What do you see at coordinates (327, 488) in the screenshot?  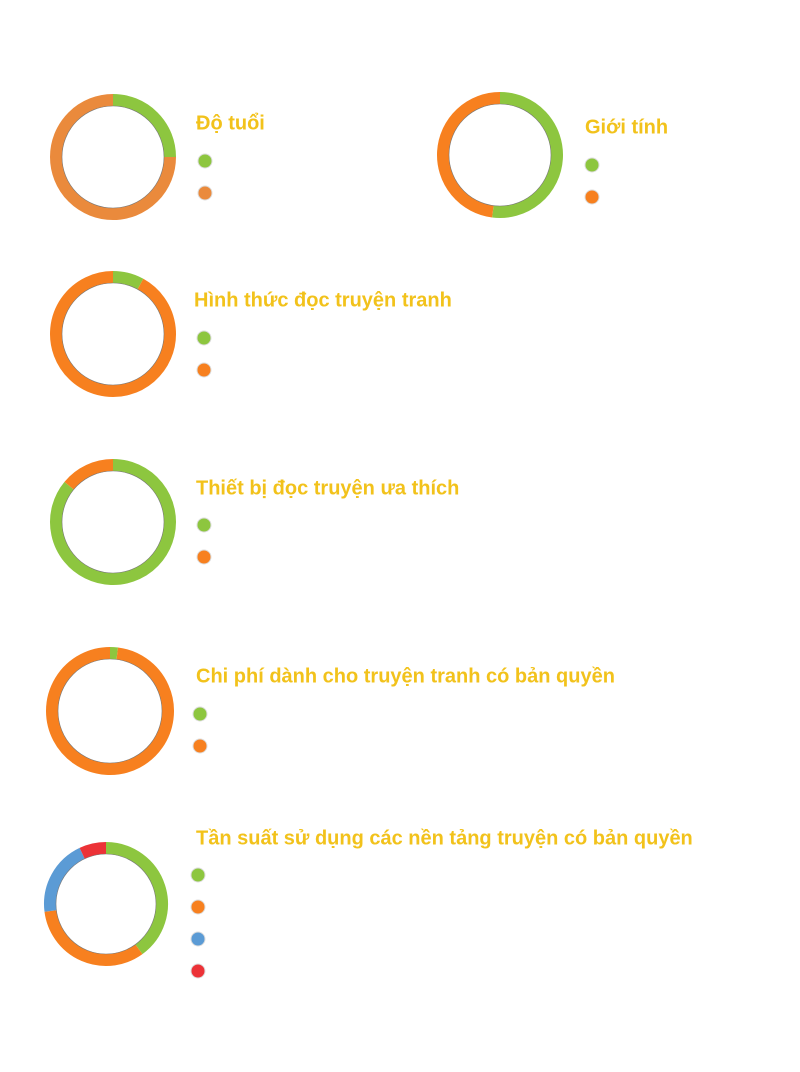 I see `chart-title: Thiết bị đọc truyện ưa thích` at bounding box center [327, 488].